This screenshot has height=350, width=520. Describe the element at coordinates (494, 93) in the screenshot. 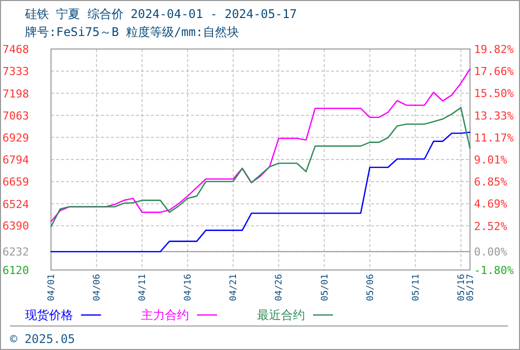

I see `y2-tick-label: 15.50%` at that location.